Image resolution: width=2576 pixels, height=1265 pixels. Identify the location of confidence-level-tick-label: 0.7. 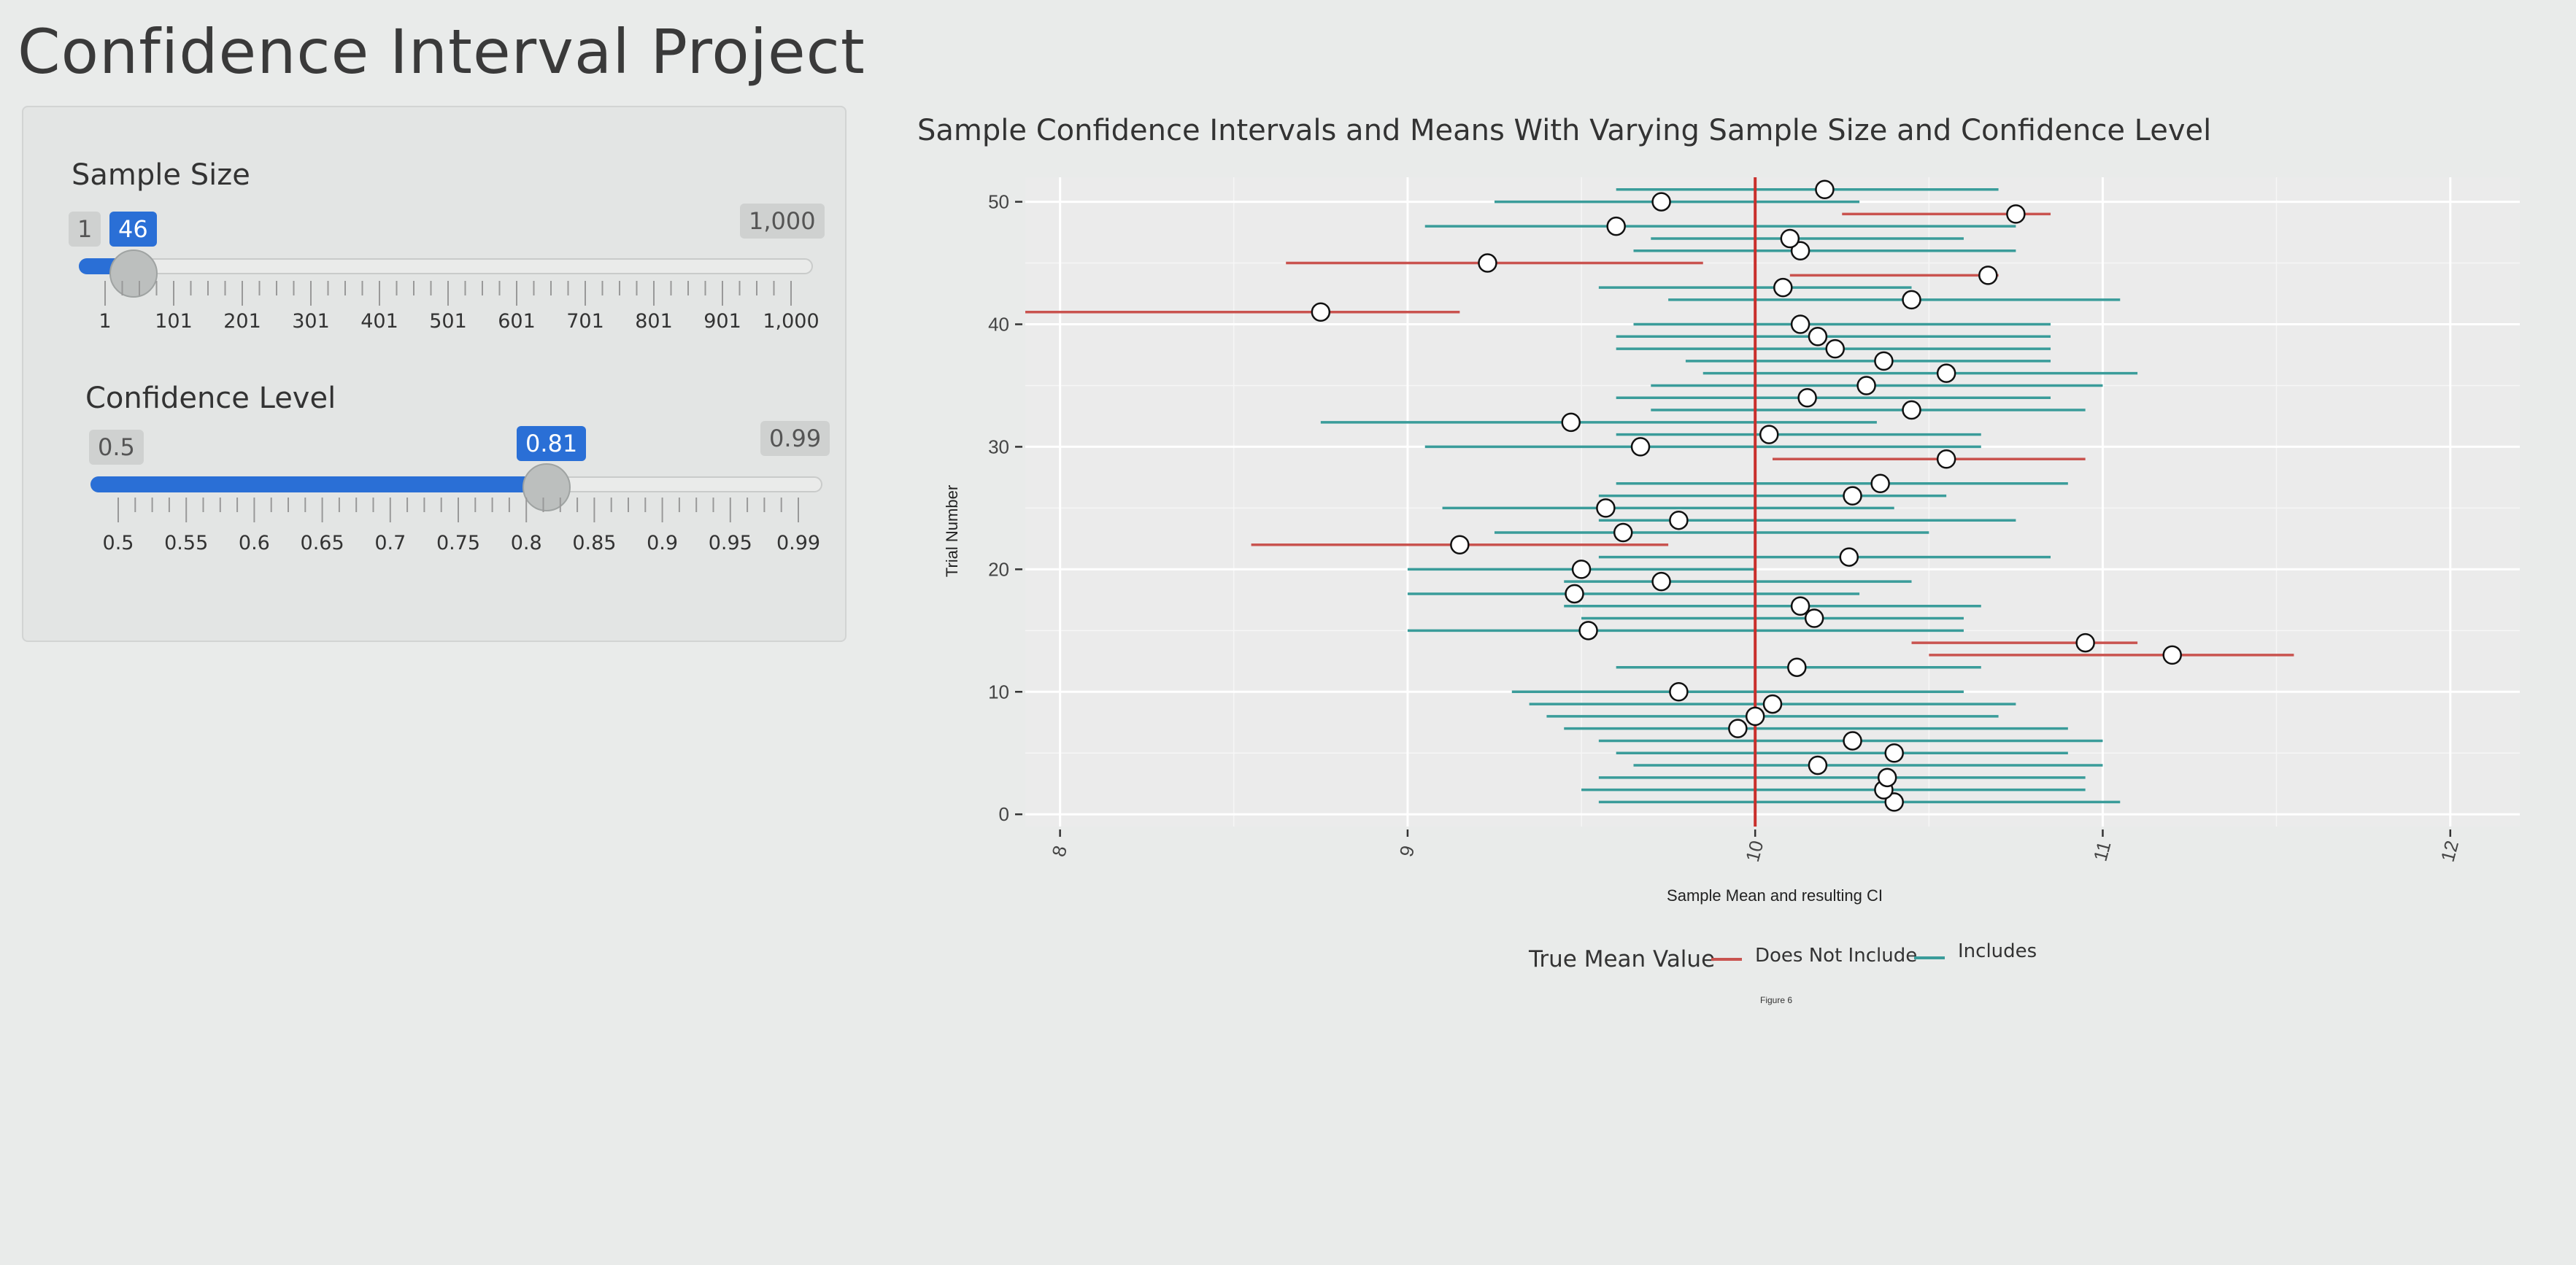
(390, 543).